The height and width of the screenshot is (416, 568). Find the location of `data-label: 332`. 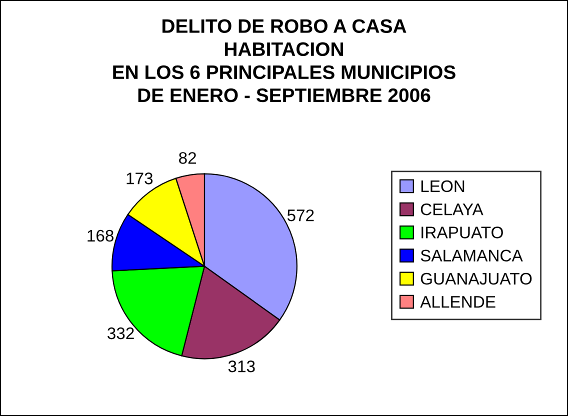

data-label: 332 is located at coordinates (121, 333).